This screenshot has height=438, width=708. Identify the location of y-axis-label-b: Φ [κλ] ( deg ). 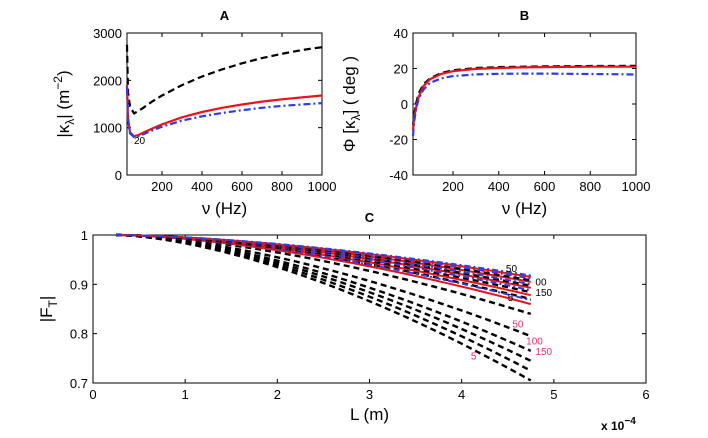
(351, 104).